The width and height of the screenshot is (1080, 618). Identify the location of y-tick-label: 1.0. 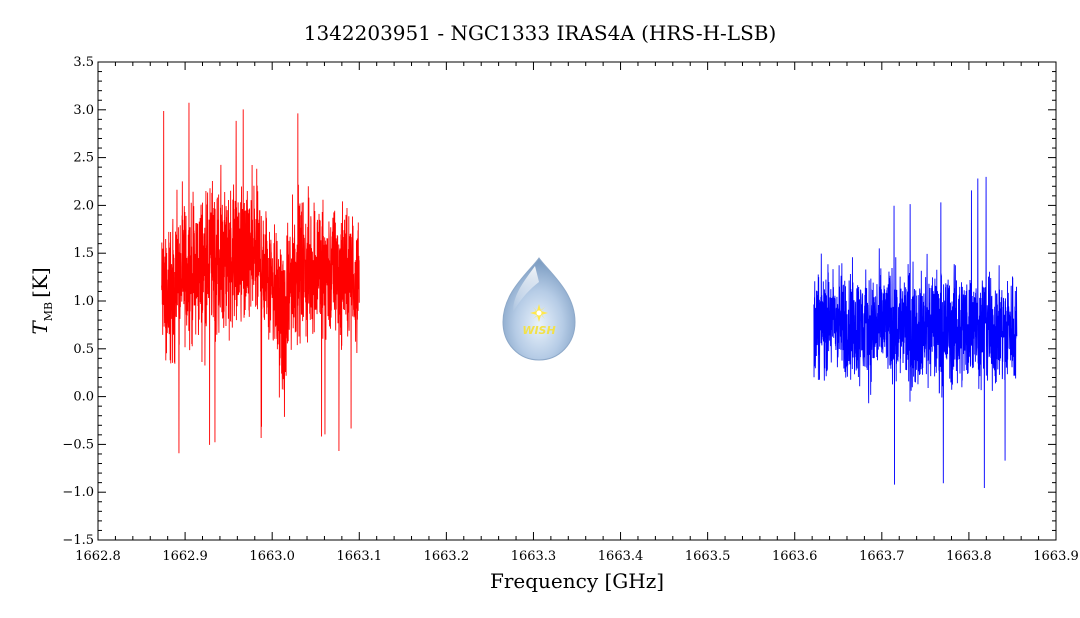
(83, 301).